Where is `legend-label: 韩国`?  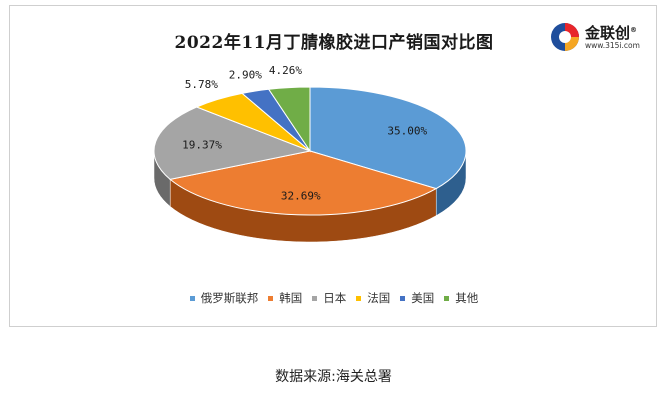 legend-label: 韩国 is located at coordinates (291, 298).